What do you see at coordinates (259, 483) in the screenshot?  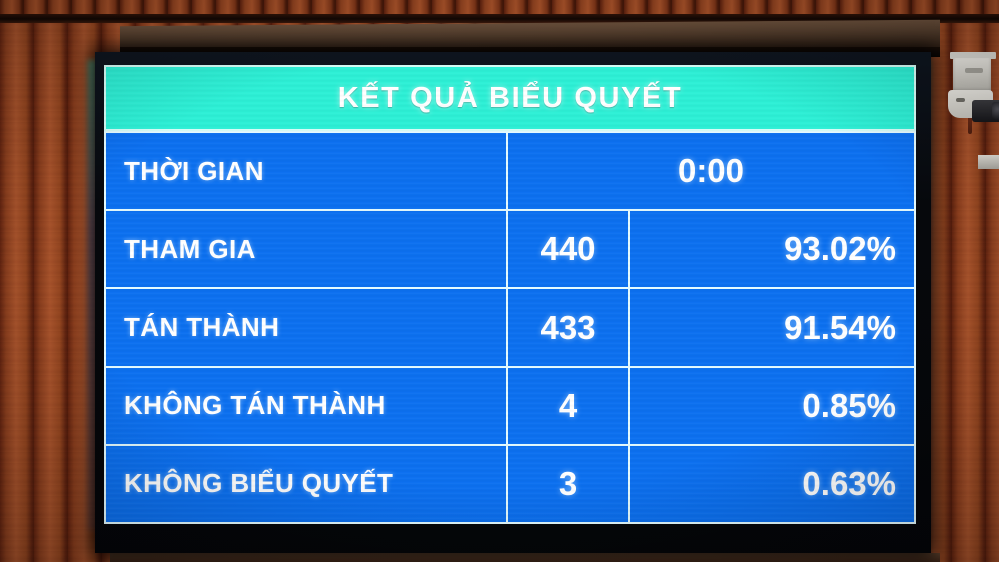 I see `row-label-abstained: KHÔNG BIỂU QUYẾT` at bounding box center [259, 483].